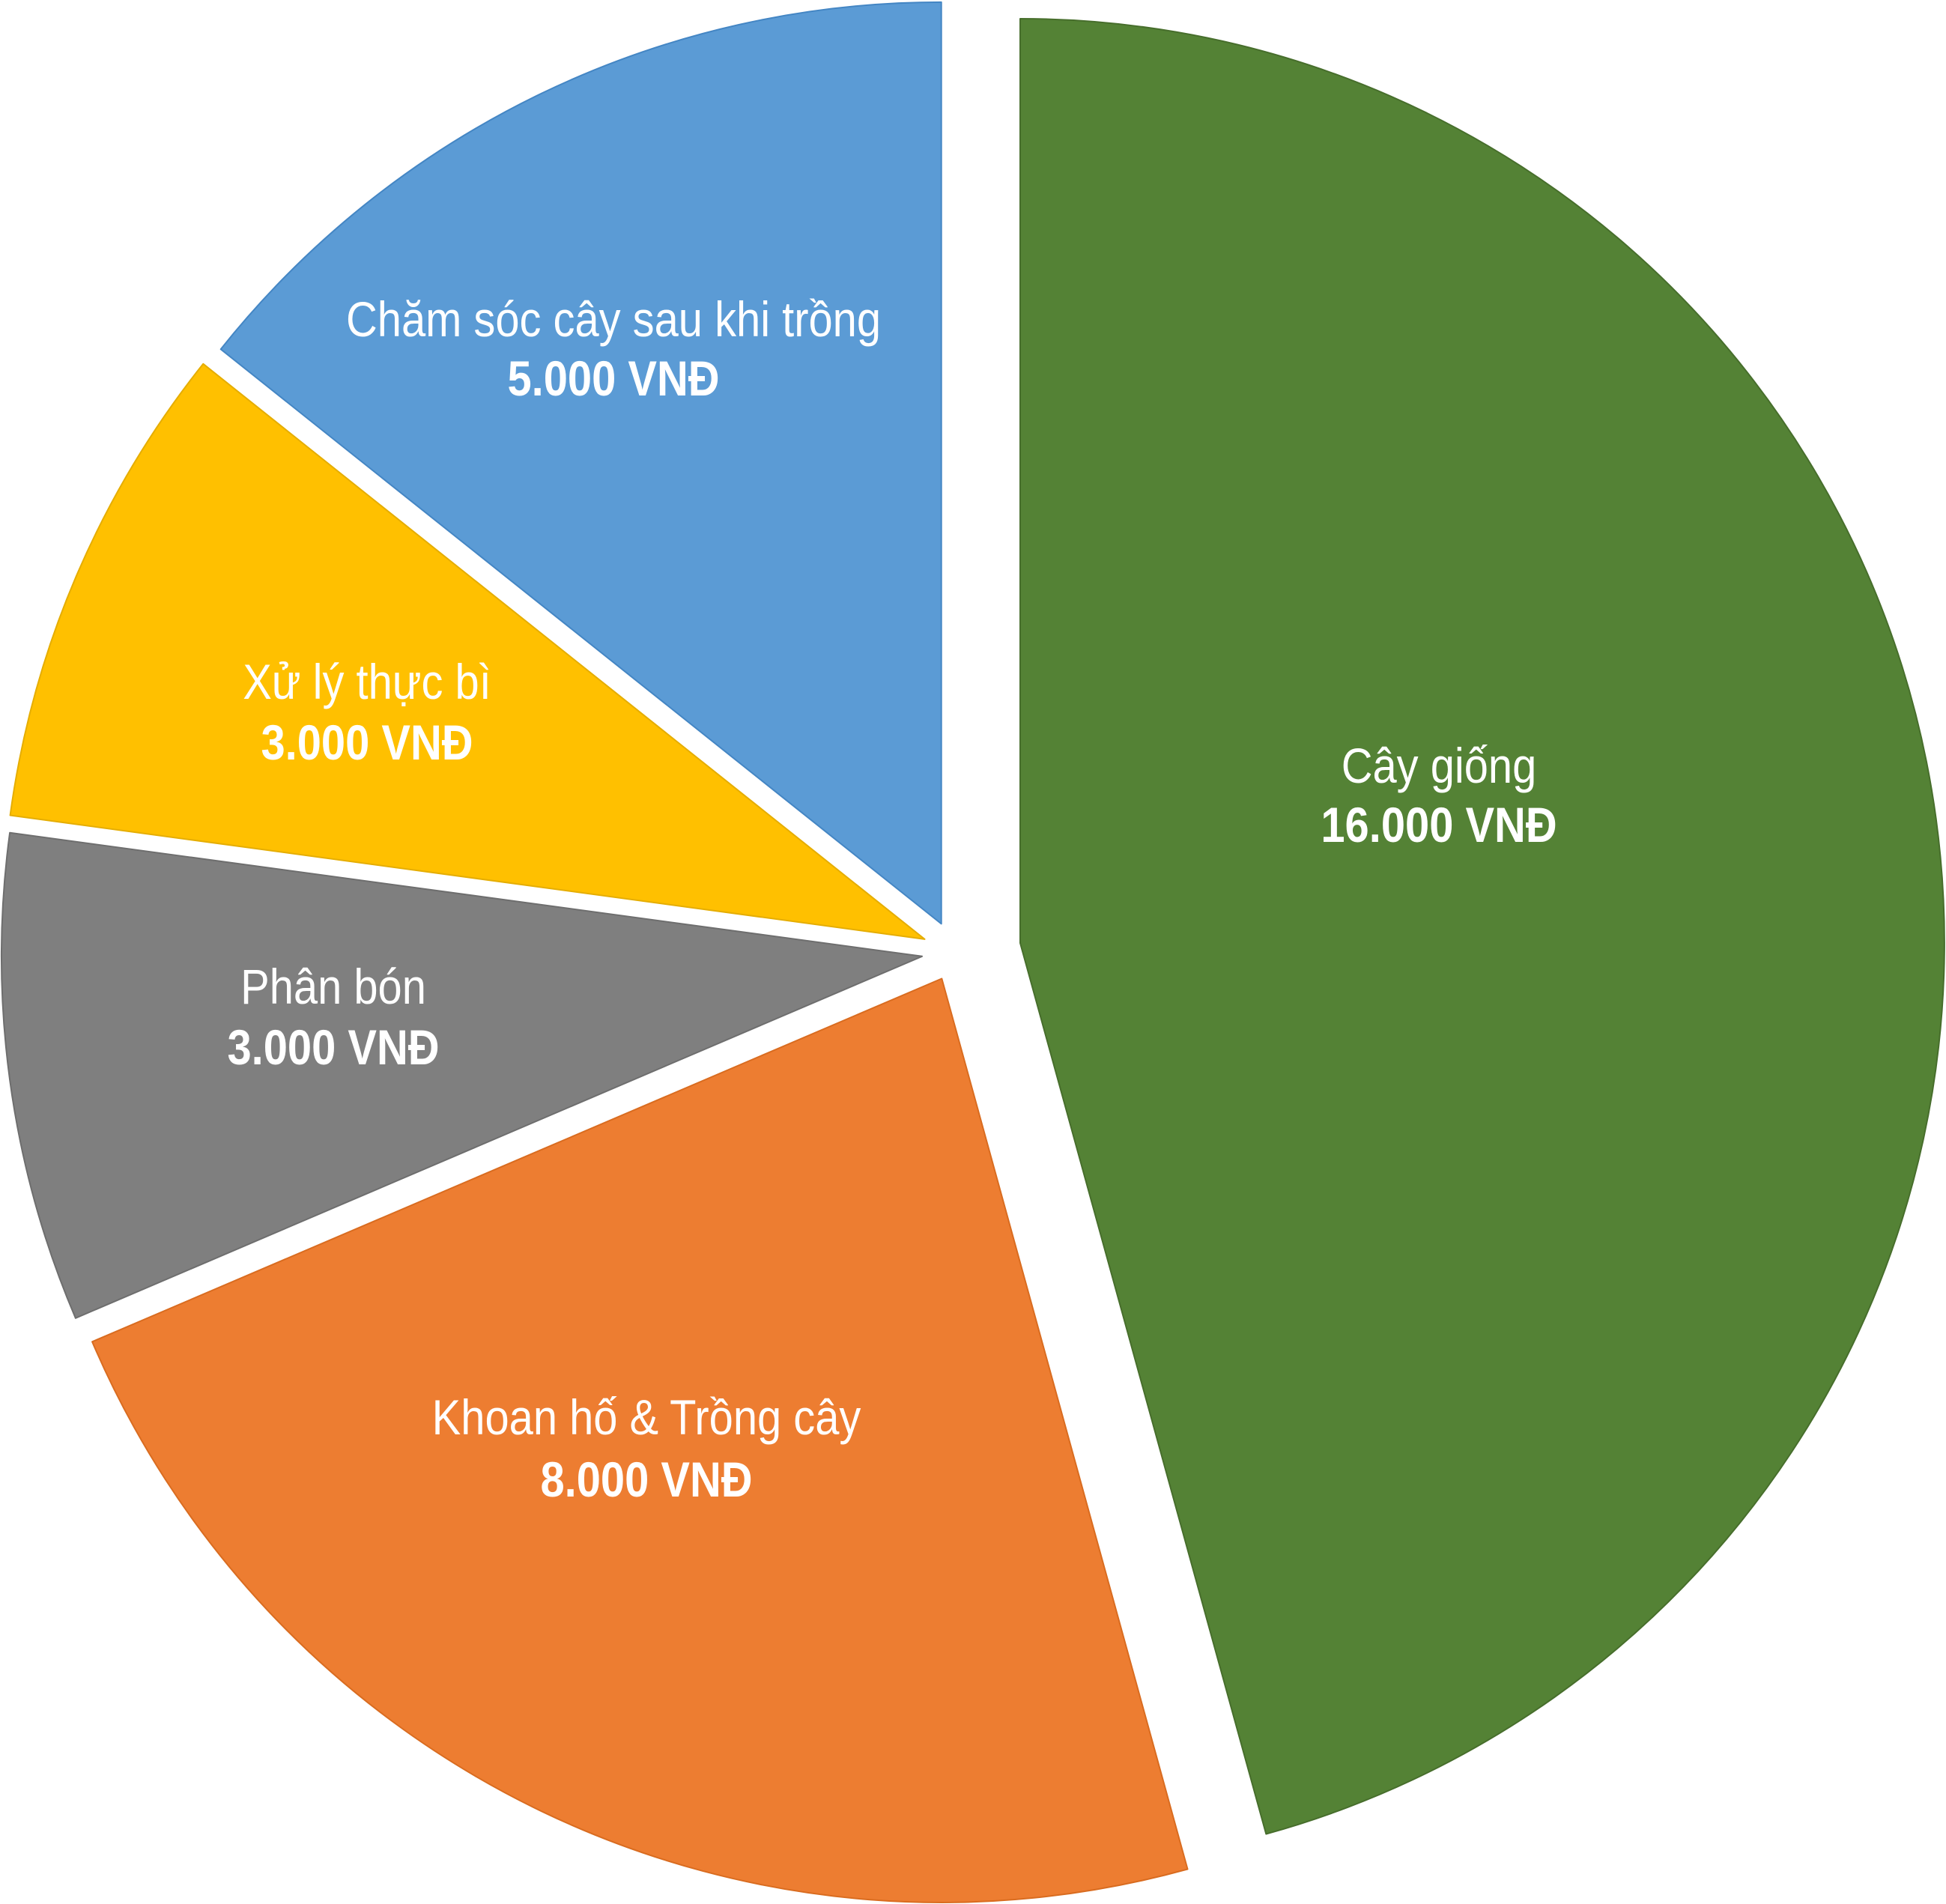 The image size is (1946, 1904). I want to click on svg-text: Khoan hố & Trồng cây, so click(646, 1418).